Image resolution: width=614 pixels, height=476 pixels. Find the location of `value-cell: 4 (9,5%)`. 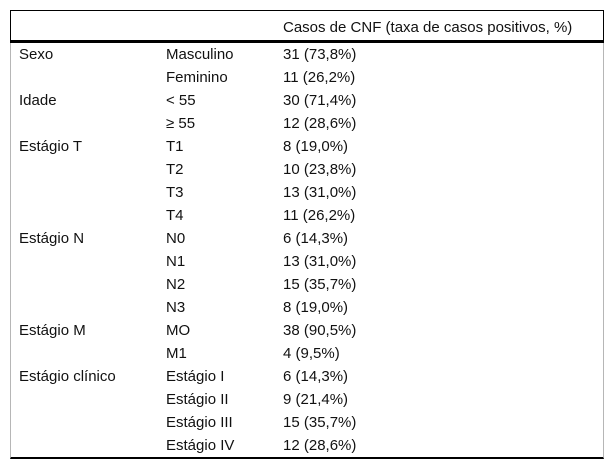

value-cell: 4 (9,5%) is located at coordinates (311, 353).